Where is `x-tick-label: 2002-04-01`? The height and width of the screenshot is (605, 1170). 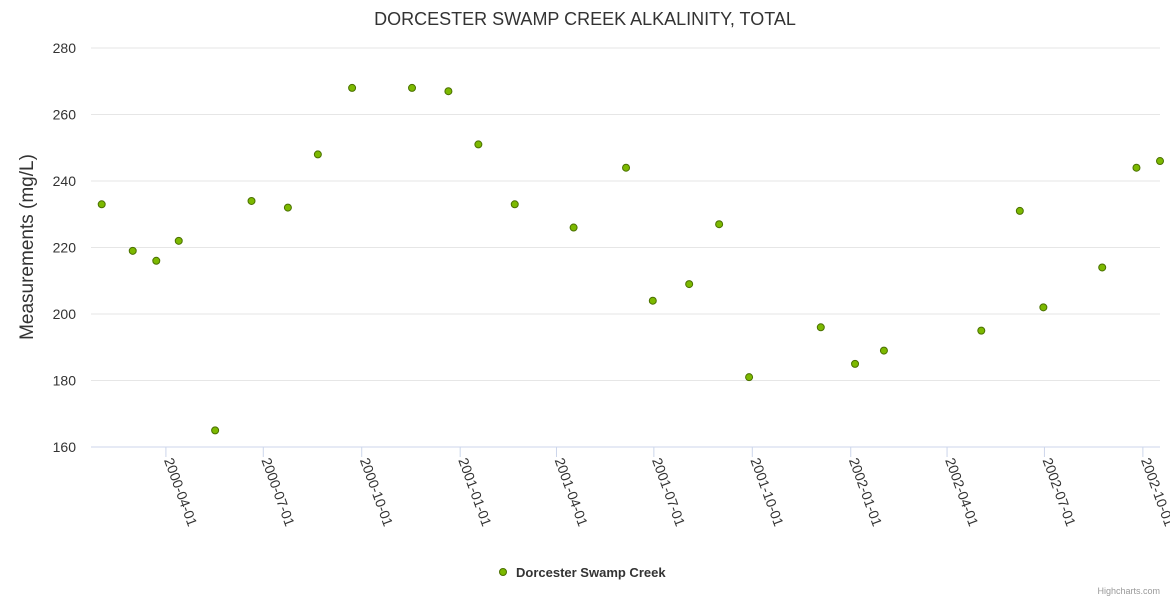
x-tick-label: 2002-04-01 is located at coordinates (962, 492).